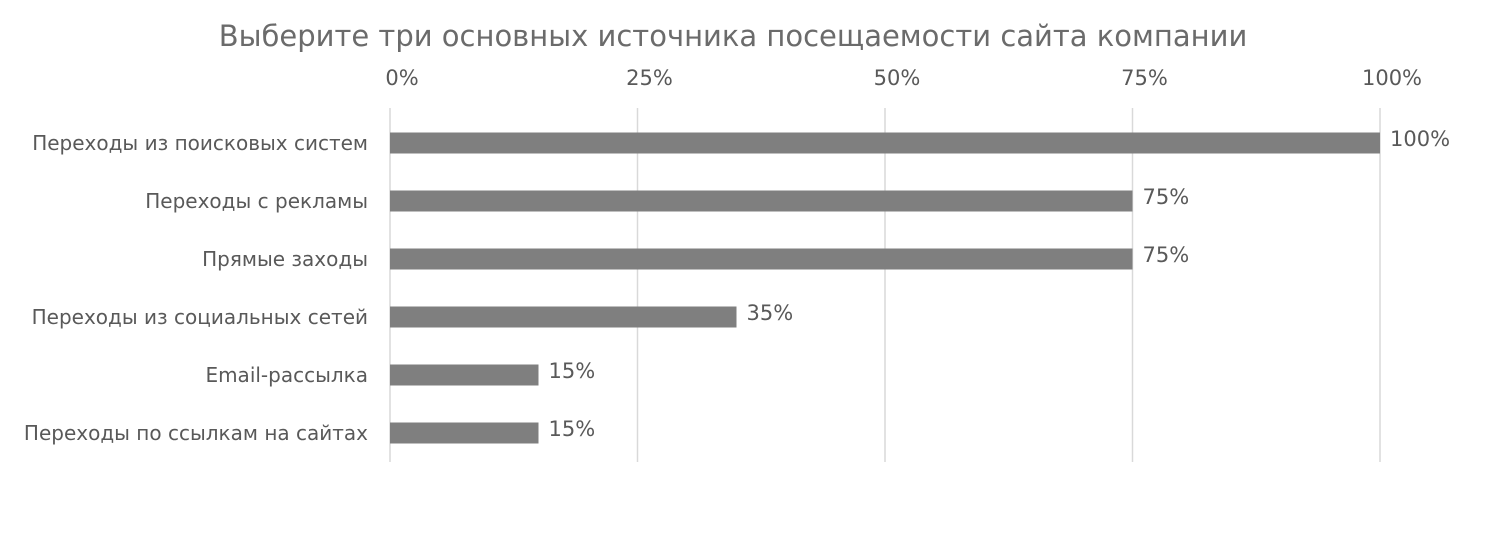 This screenshot has width=1500, height=536. I want to click on x-axis-ticks: 0% 25% 50% 75% 100%, so click(903, 78).